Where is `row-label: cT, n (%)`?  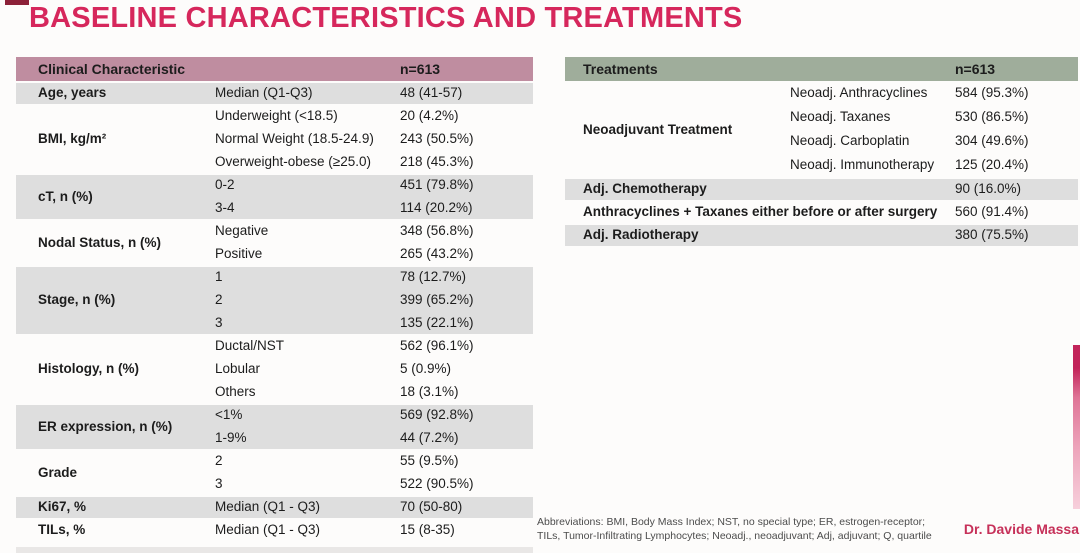
row-label: cT, n (%) is located at coordinates (65, 196).